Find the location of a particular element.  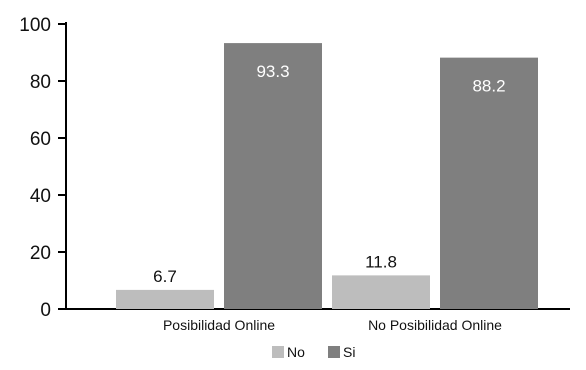

y-tick-label: 80 is located at coordinates (40, 82).